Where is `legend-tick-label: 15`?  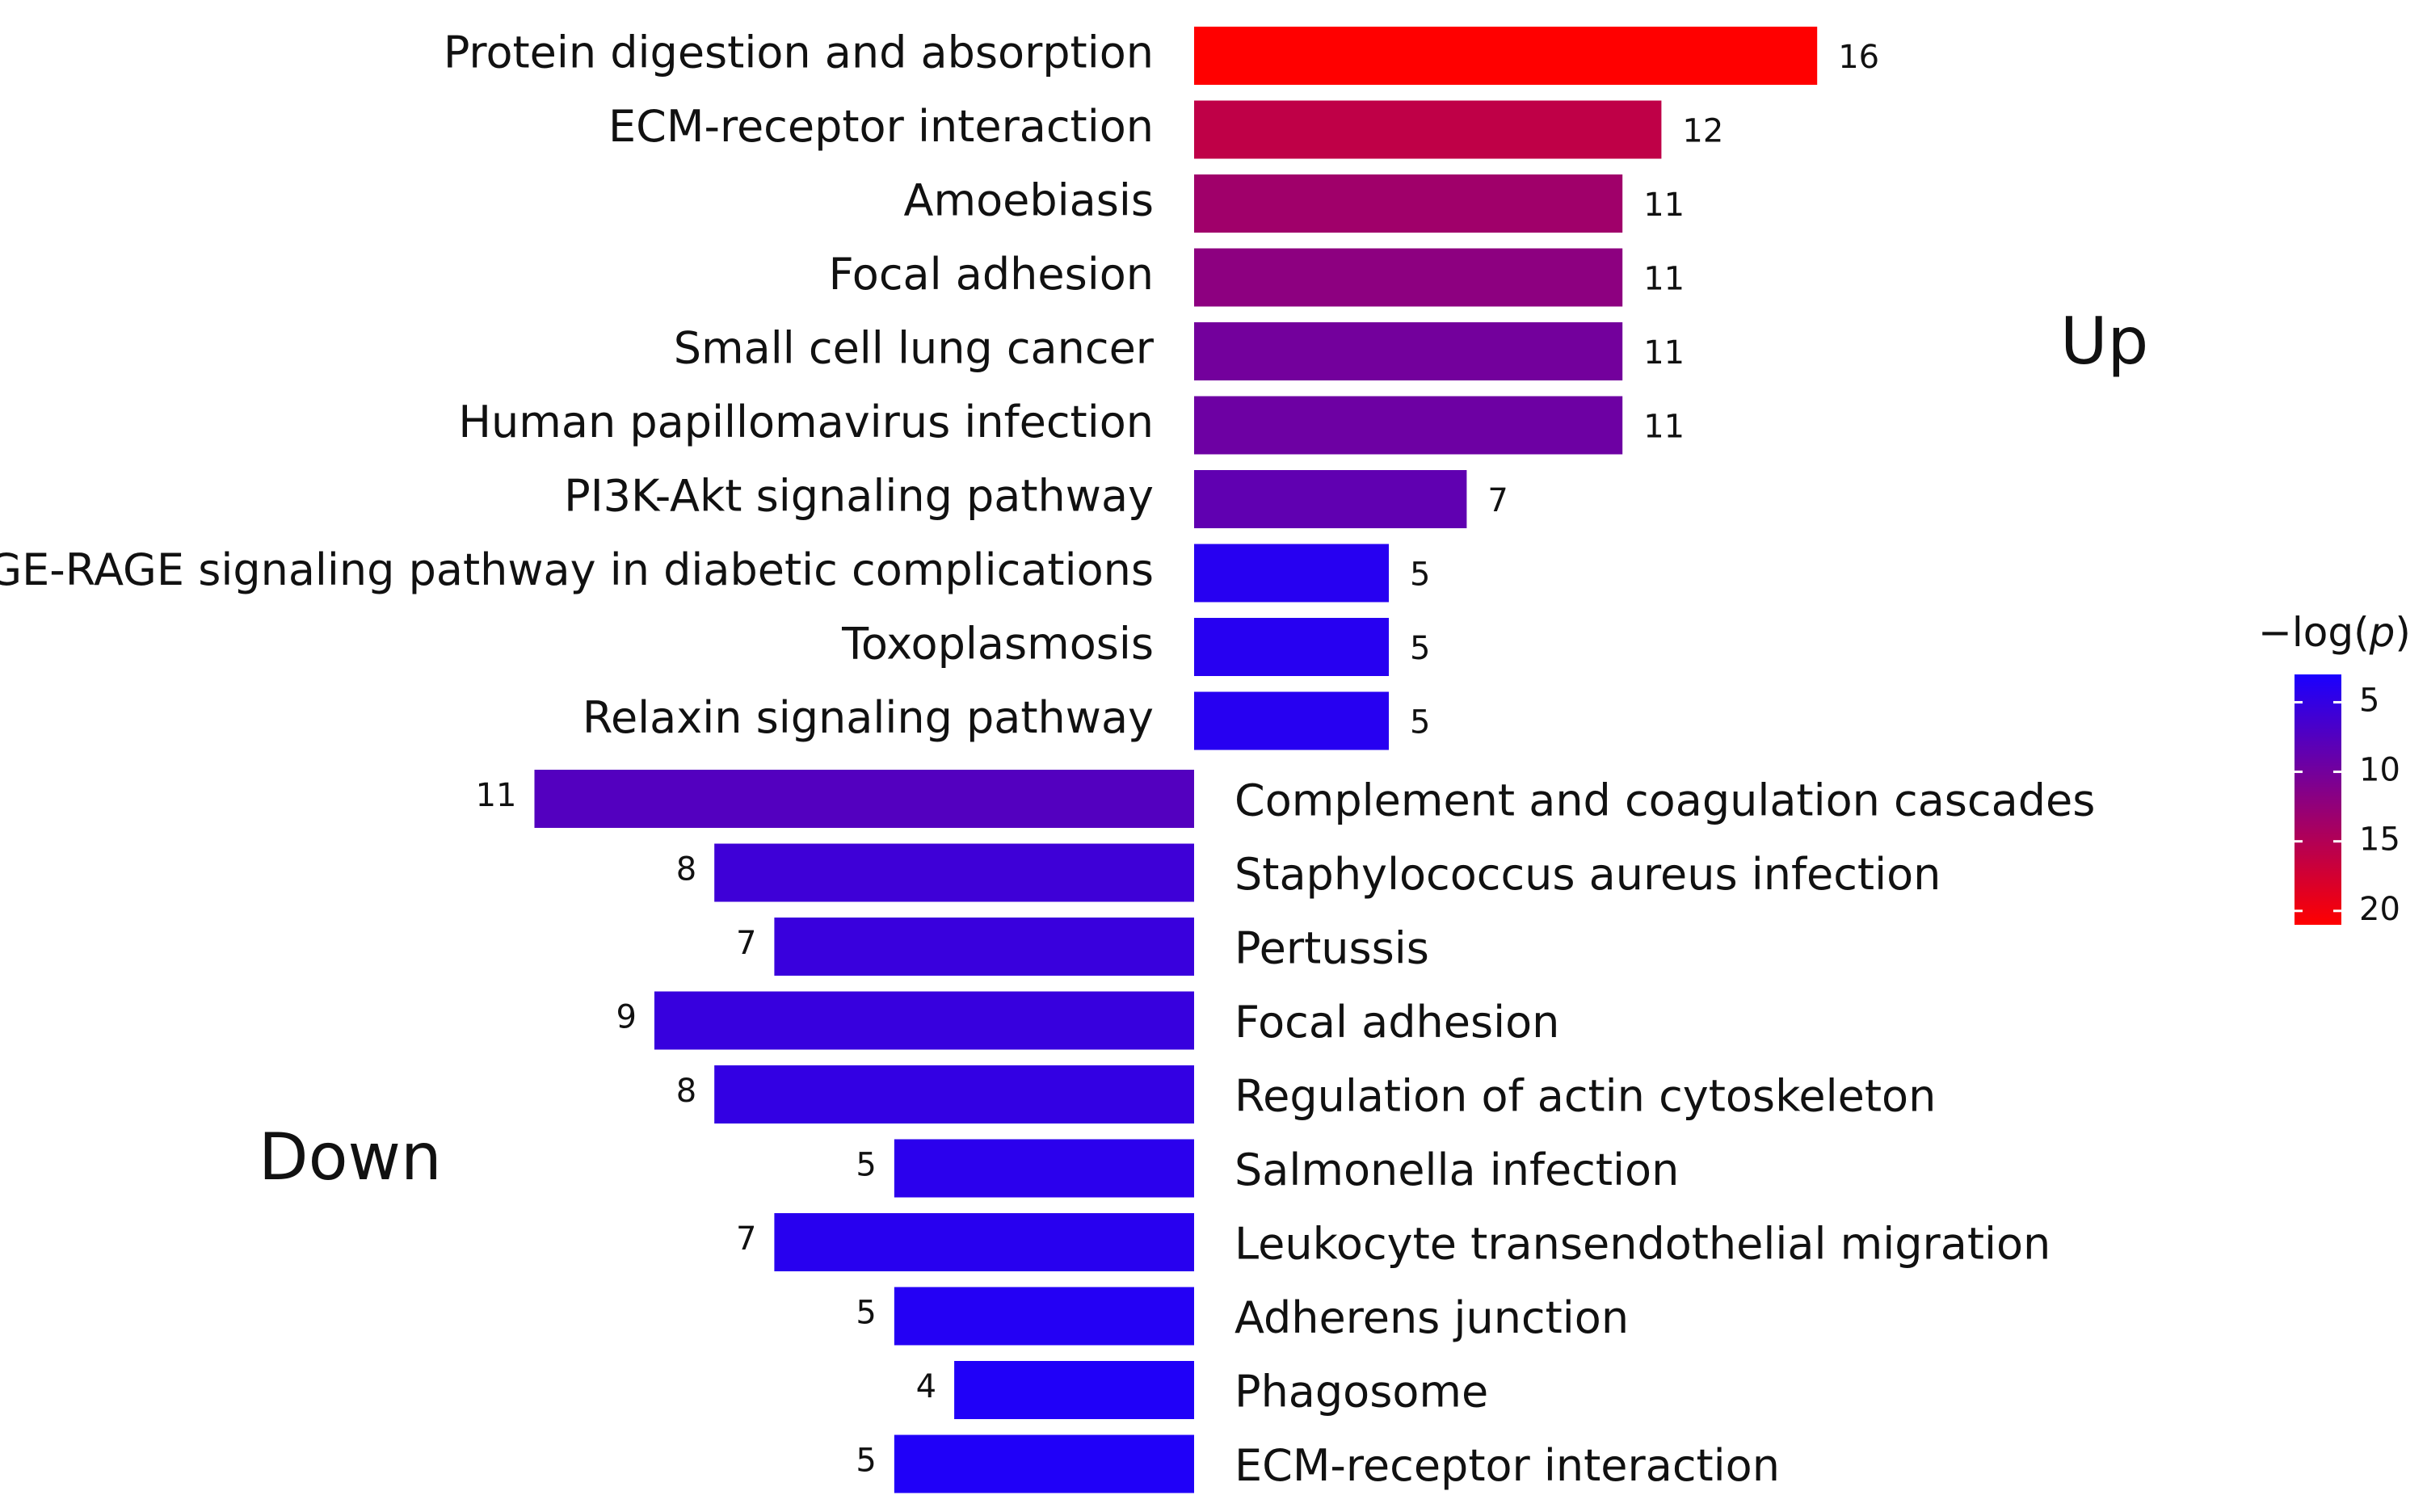
legend-tick-label: 15 is located at coordinates (2379, 840).